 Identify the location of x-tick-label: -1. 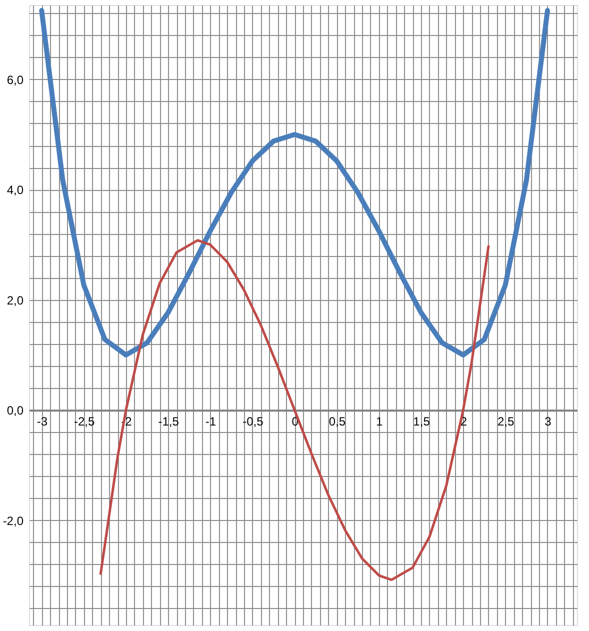
(210, 421).